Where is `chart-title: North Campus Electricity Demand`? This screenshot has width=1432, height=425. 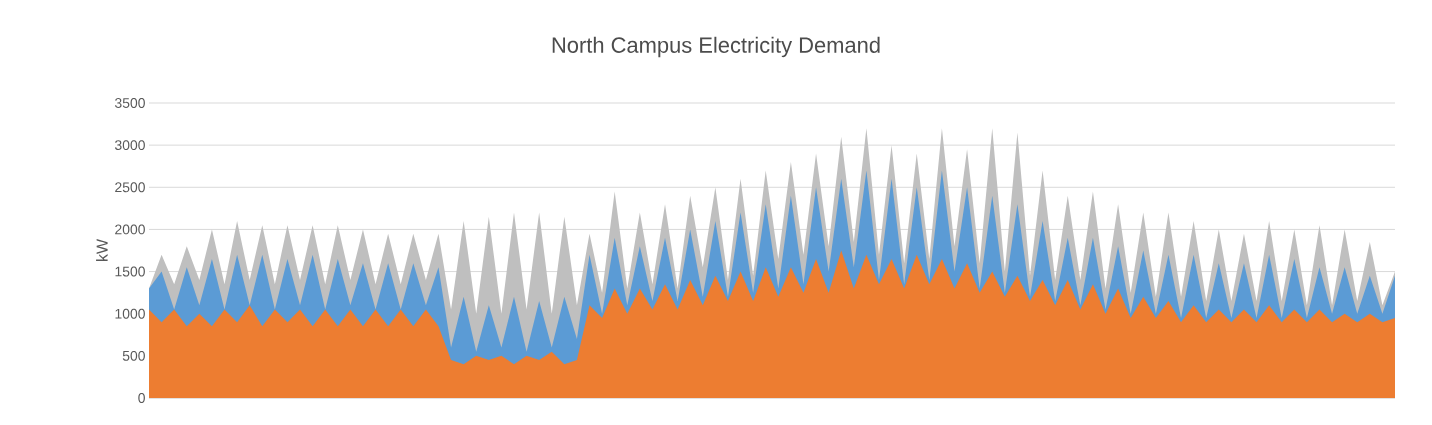
chart-title: North Campus Electricity Demand is located at coordinates (716, 47).